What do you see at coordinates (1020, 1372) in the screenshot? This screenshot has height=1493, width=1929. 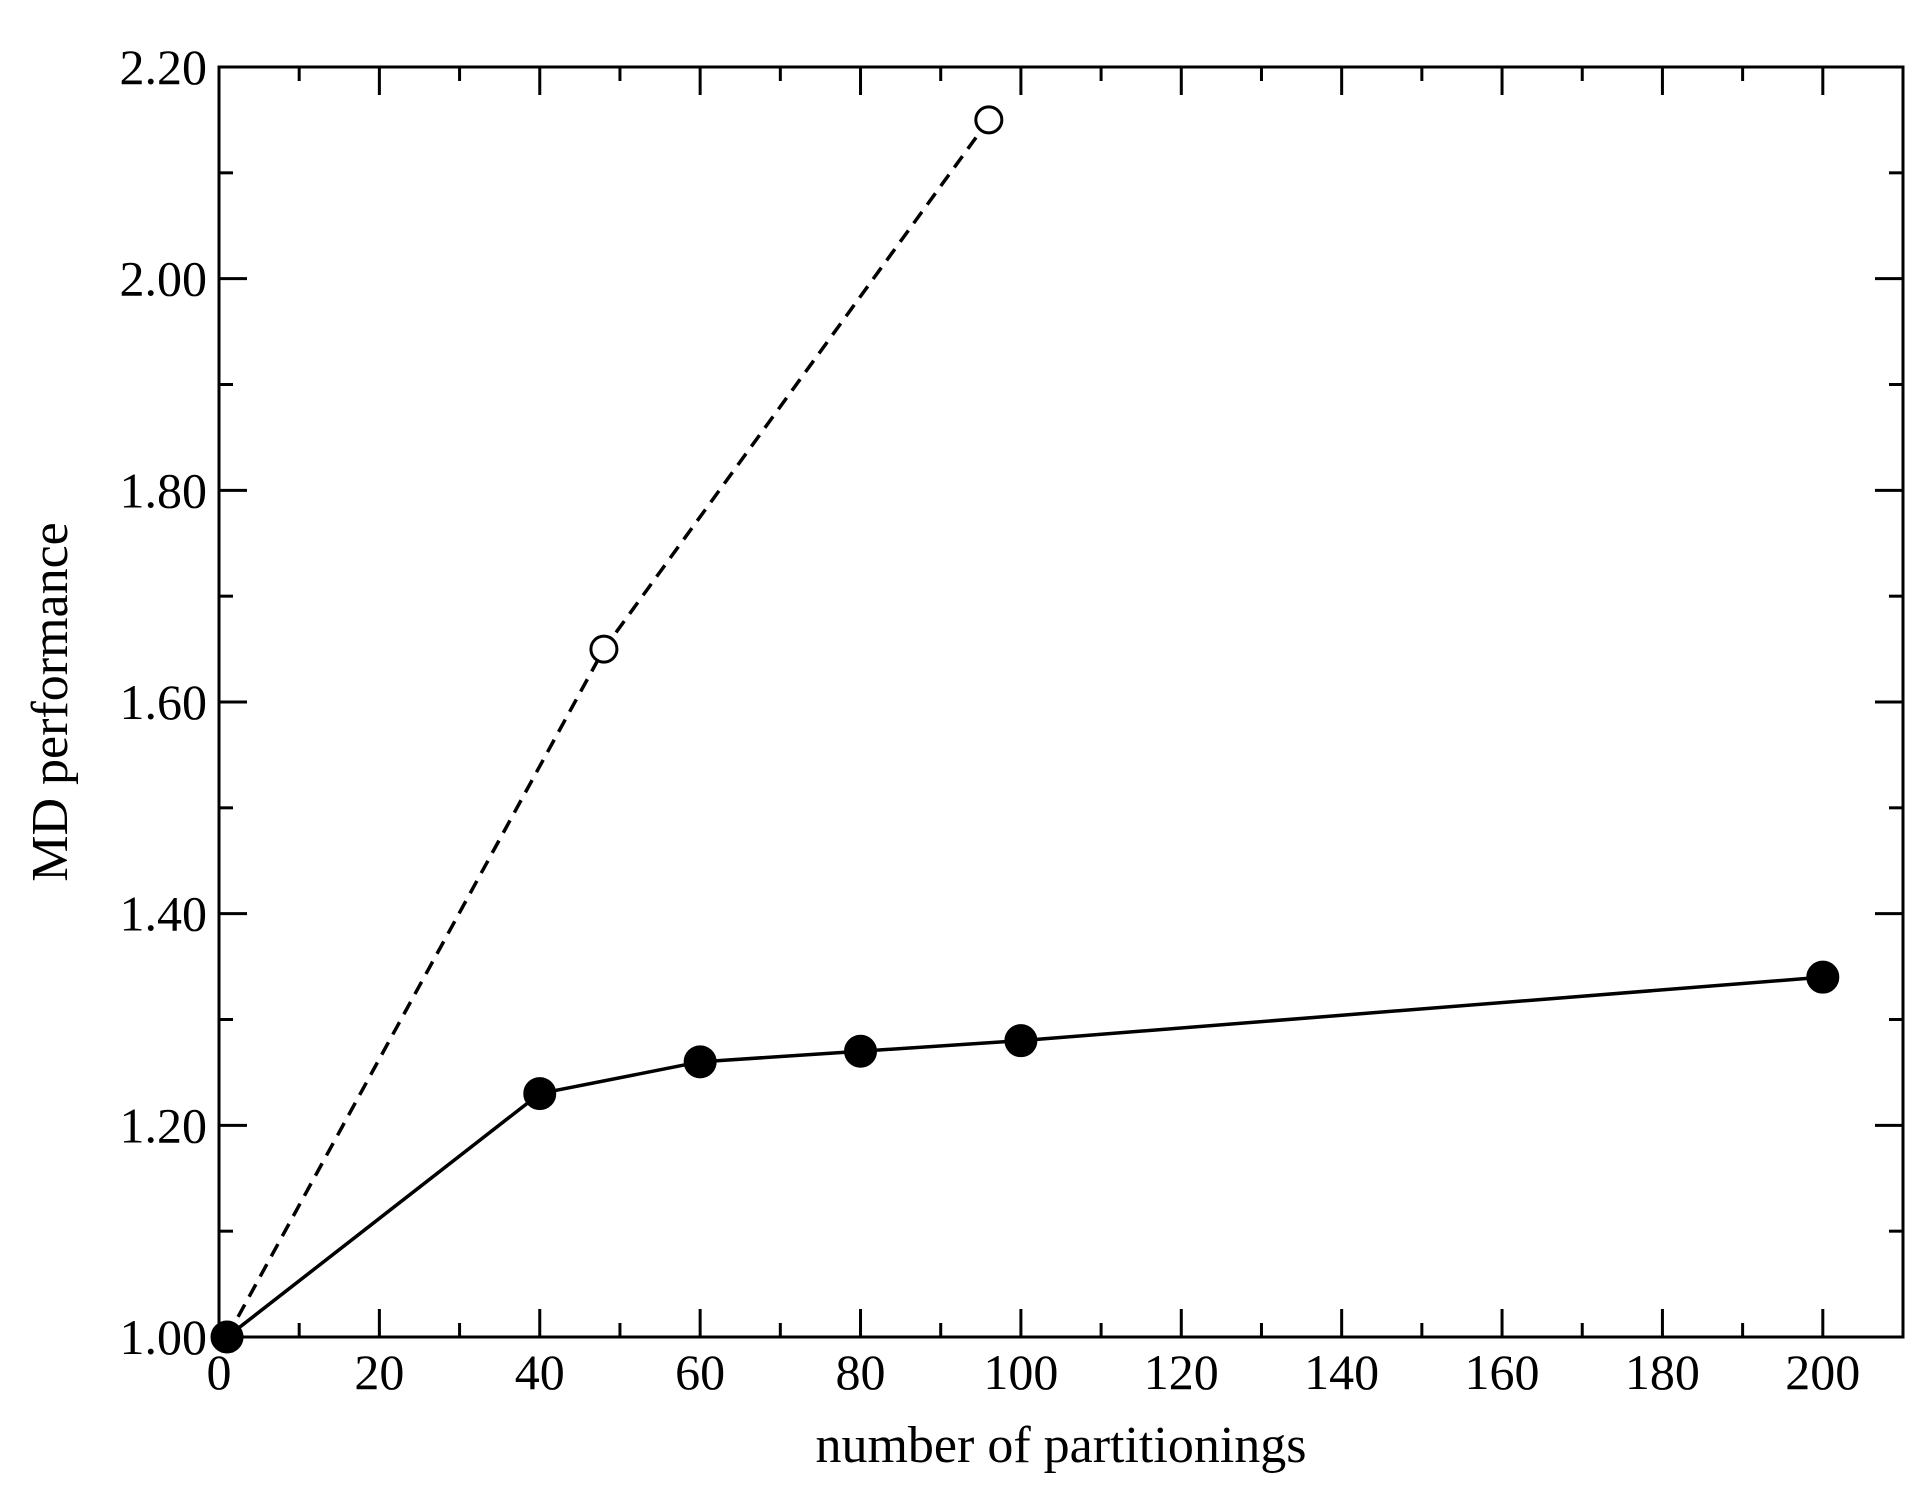 I see `x-tick-label: 100` at bounding box center [1020, 1372].